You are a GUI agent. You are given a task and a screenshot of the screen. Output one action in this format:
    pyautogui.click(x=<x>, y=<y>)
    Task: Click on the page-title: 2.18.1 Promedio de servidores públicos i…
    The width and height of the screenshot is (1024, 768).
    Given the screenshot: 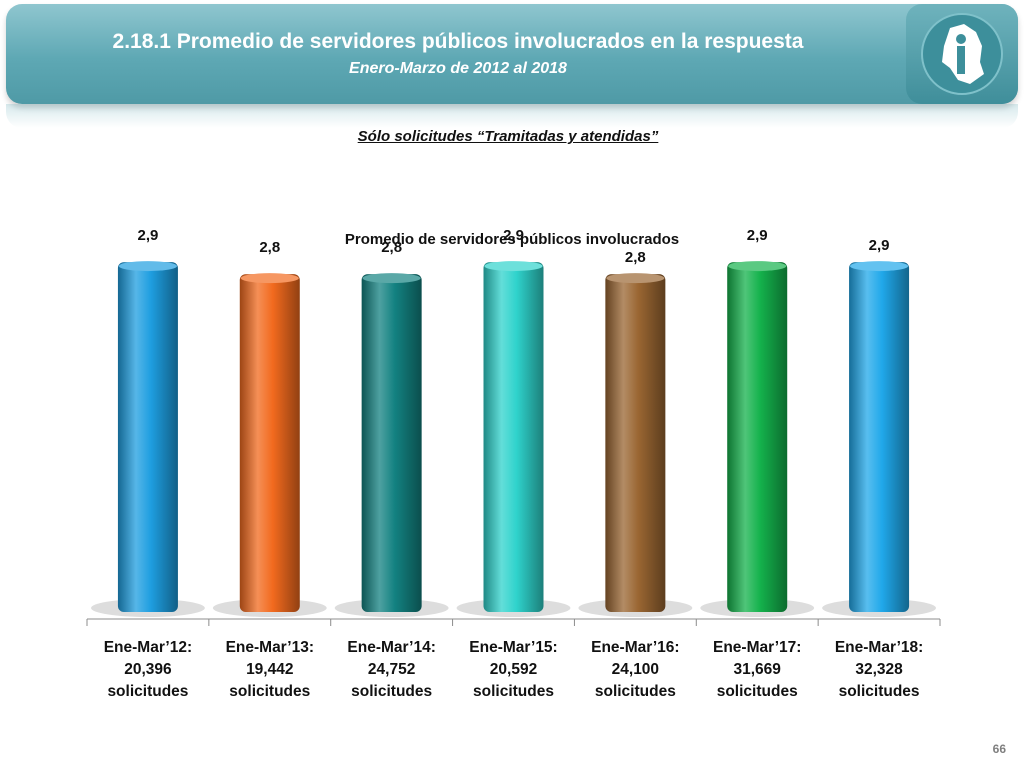 What is the action you would take?
    pyautogui.click(x=458, y=41)
    